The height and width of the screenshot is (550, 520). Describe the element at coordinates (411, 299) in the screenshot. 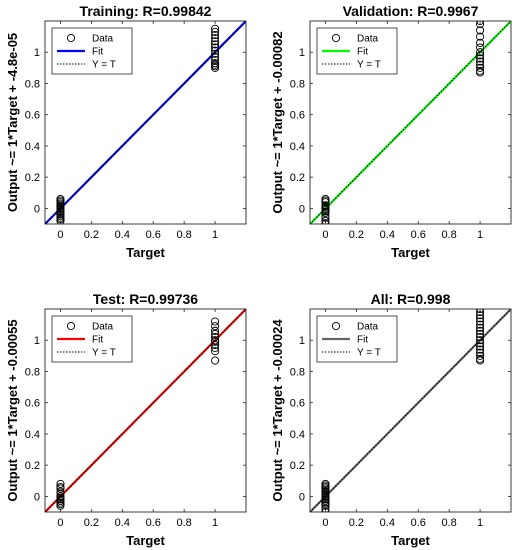

I see `chart-title: All: R=0.998` at that location.